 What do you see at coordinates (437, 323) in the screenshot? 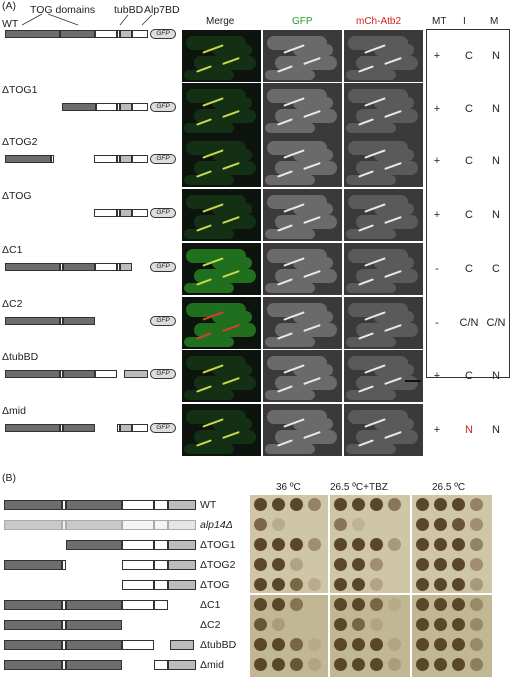
I see `result-mt-dc2: -` at bounding box center [437, 323].